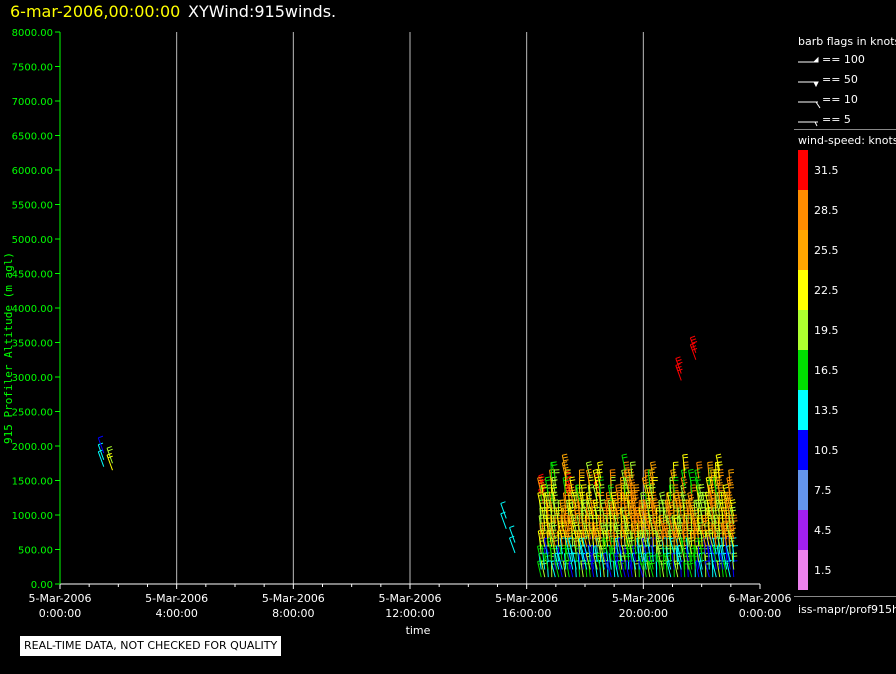 The image size is (896, 674). What do you see at coordinates (42, 585) in the screenshot?
I see `y-tick-label: 0.00` at bounding box center [42, 585].